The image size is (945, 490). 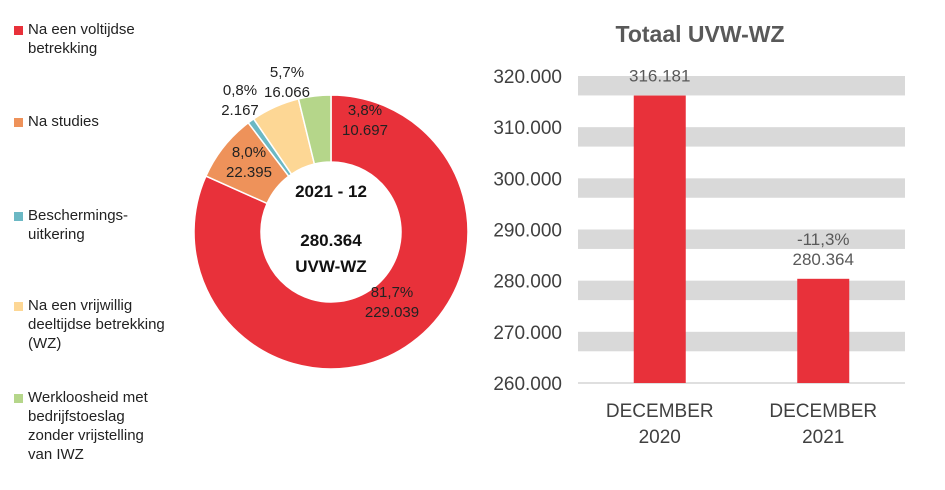 What do you see at coordinates (314, 129) in the screenshot?
I see `donut-slice` at bounding box center [314, 129].